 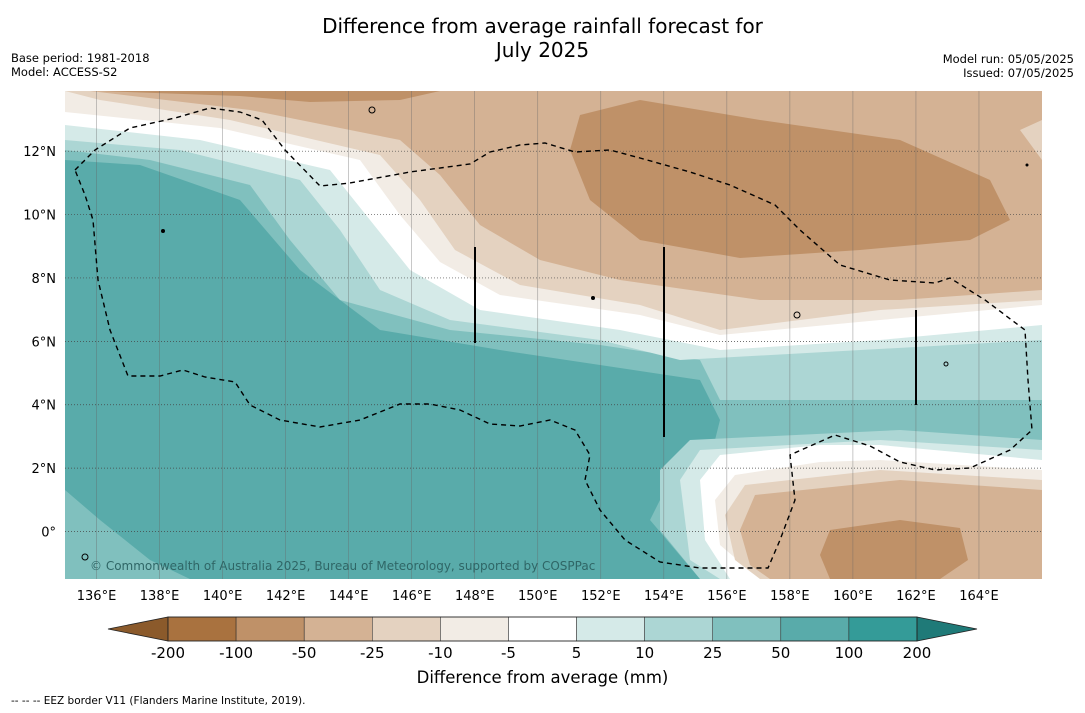 I want to click on lon-tick-label: 148°E, so click(x=475, y=596).